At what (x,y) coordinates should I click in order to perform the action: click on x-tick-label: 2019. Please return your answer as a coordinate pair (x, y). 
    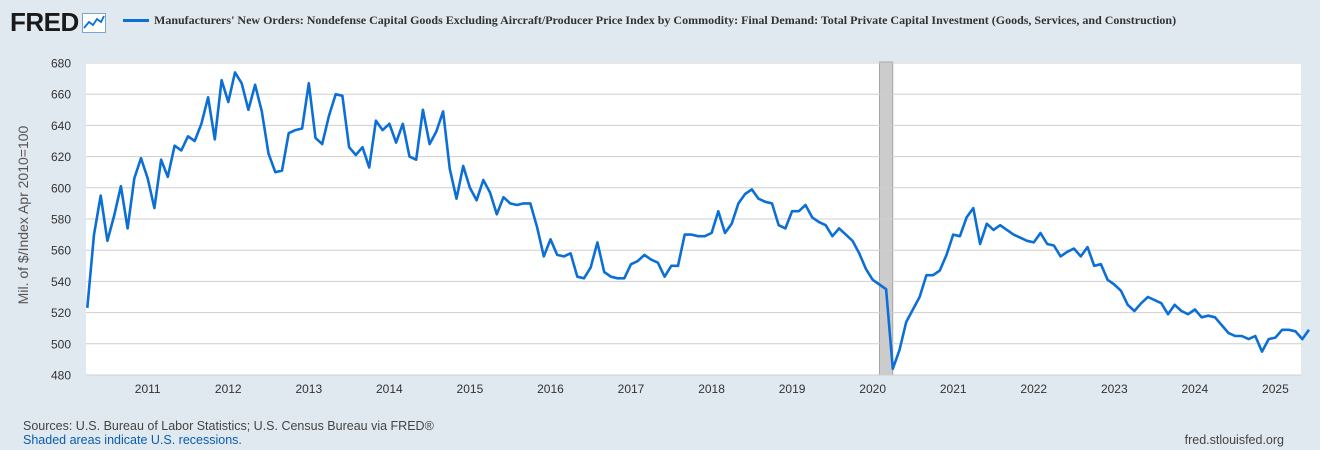
    Looking at the image, I should click on (792, 389).